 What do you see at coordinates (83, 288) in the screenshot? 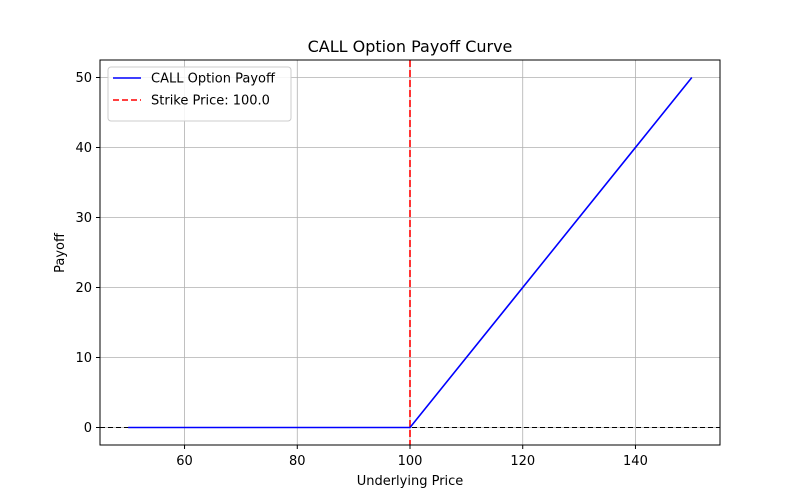
I see `y-tick-label: 20` at bounding box center [83, 288].